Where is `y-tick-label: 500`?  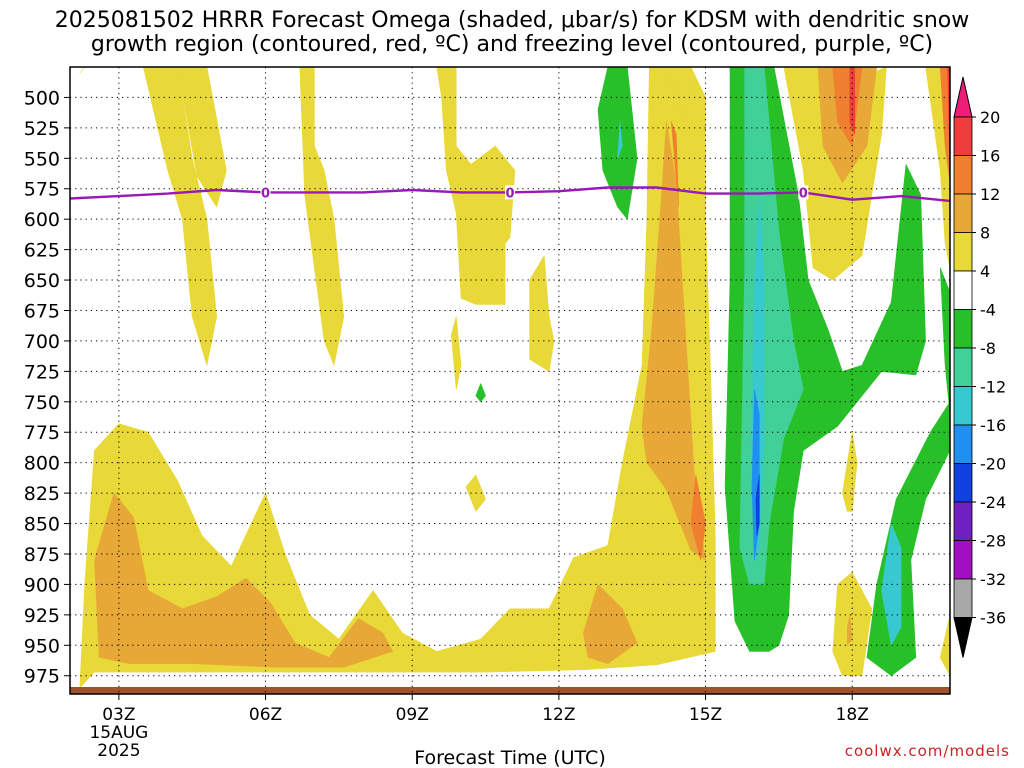 y-tick-label: 500 is located at coordinates (42, 98).